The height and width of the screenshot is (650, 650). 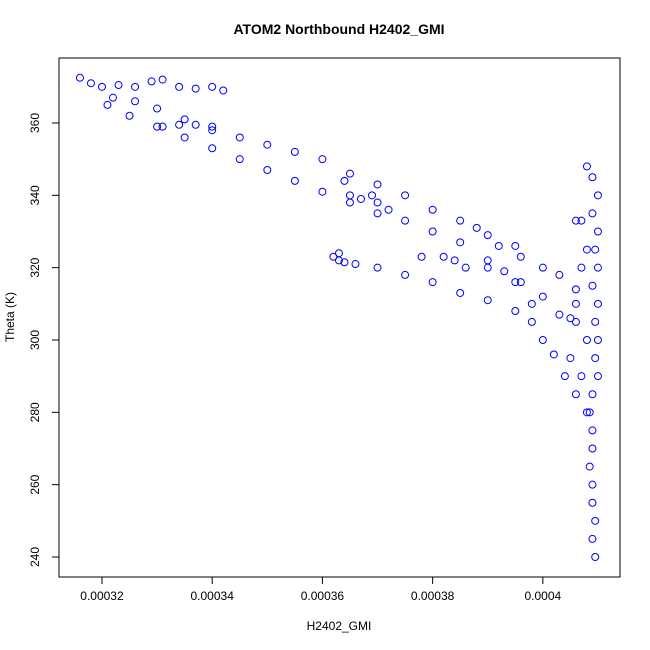 I want to click on x-tick-label: 0.00032, so click(x=102, y=596).